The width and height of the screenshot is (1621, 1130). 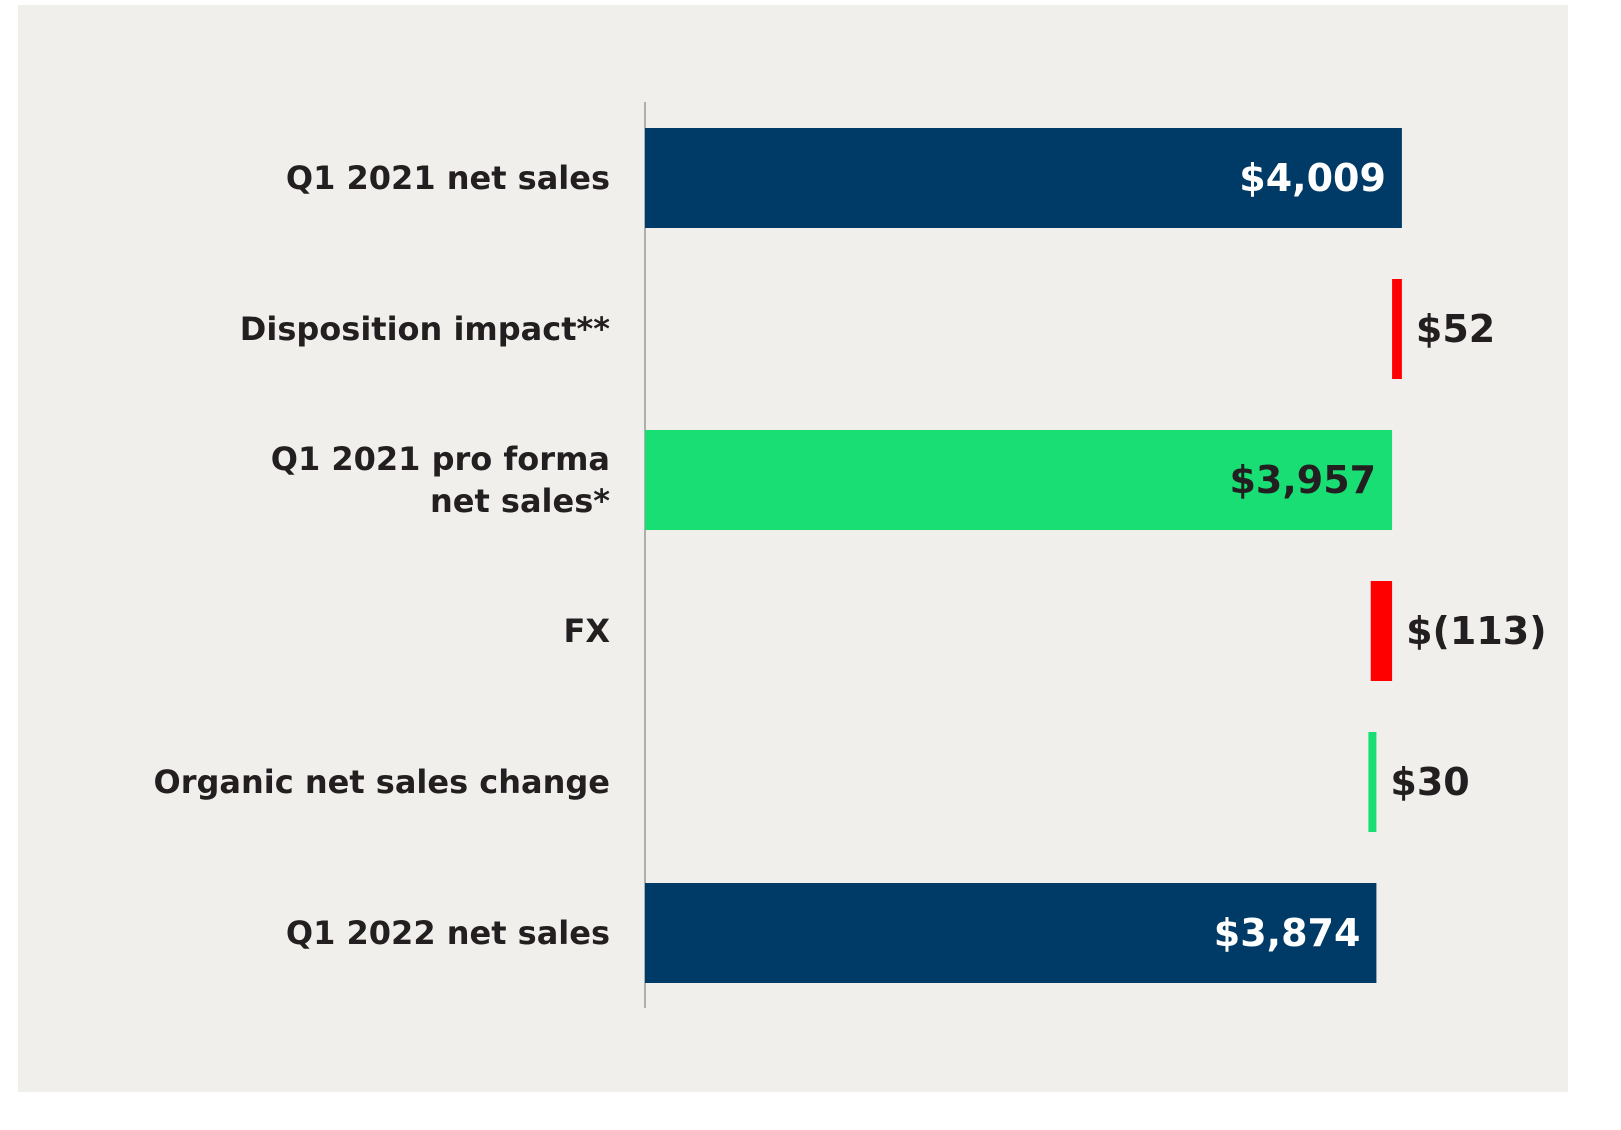 What do you see at coordinates (1429, 782) in the screenshot?
I see `value-label: $30` at bounding box center [1429, 782].